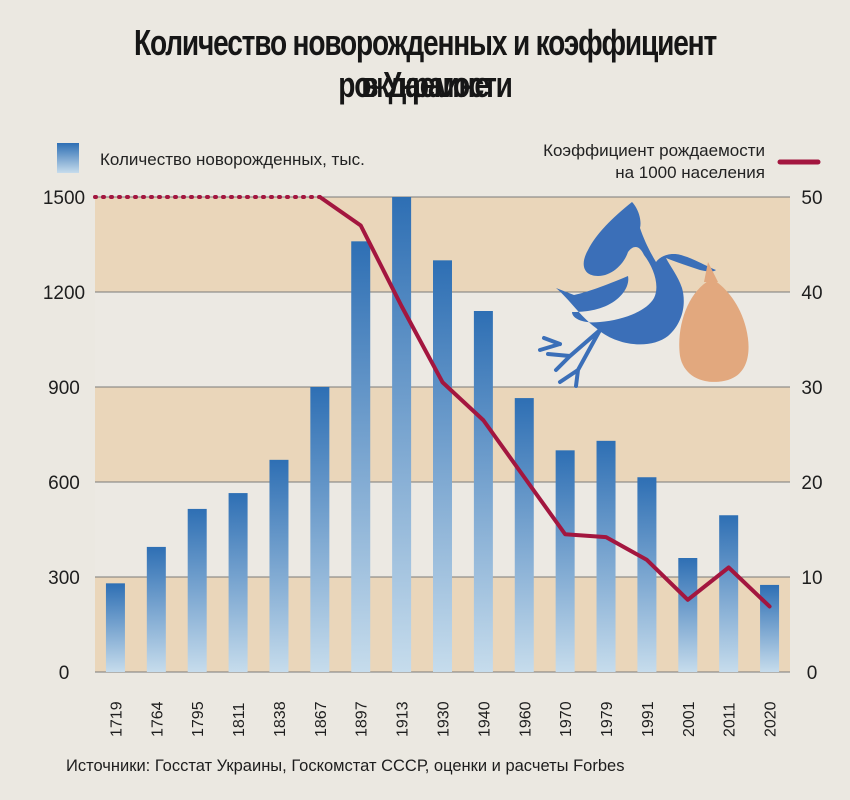 The width and height of the screenshot is (850, 800). What do you see at coordinates (811, 293) in the screenshot?
I see `y-right-tick-label: 40` at bounding box center [811, 293].